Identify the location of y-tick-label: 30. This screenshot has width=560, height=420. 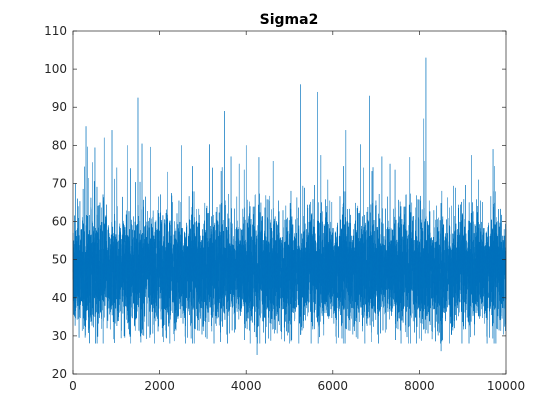
(59, 336).